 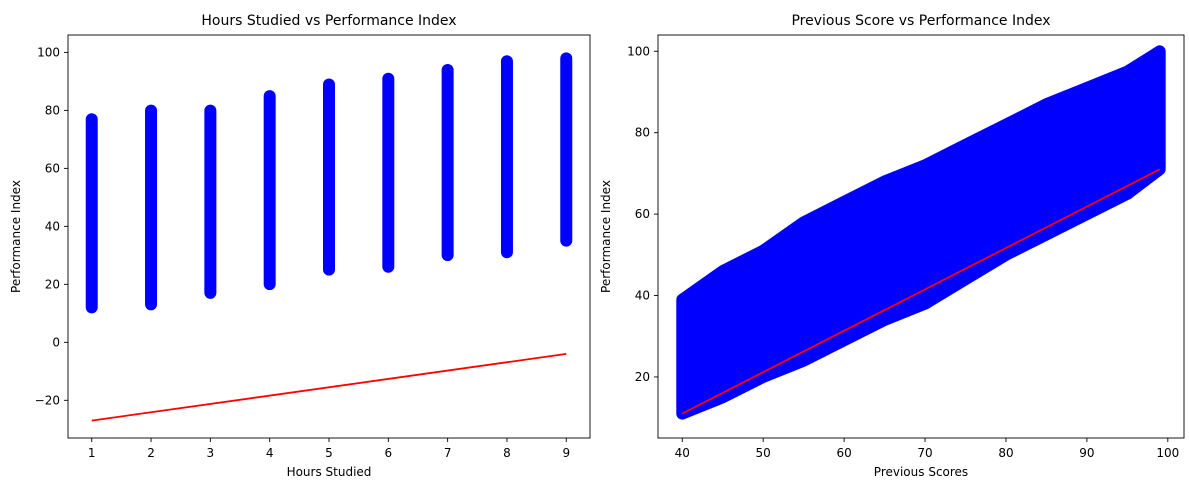 What do you see at coordinates (328, 21) in the screenshot?
I see `chart-title: Hours Studied vs Performance Index` at bounding box center [328, 21].